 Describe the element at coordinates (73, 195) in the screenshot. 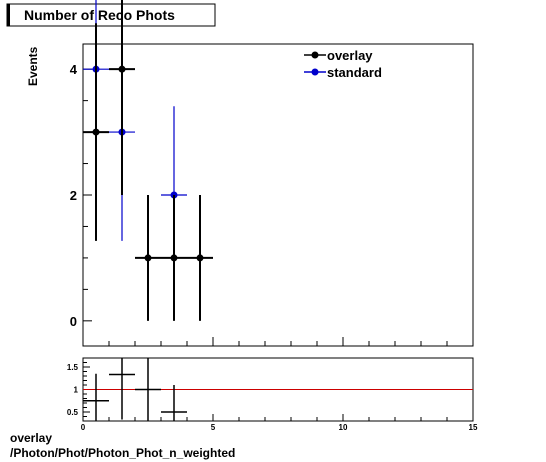

I see `y-tick-label: 2` at that location.